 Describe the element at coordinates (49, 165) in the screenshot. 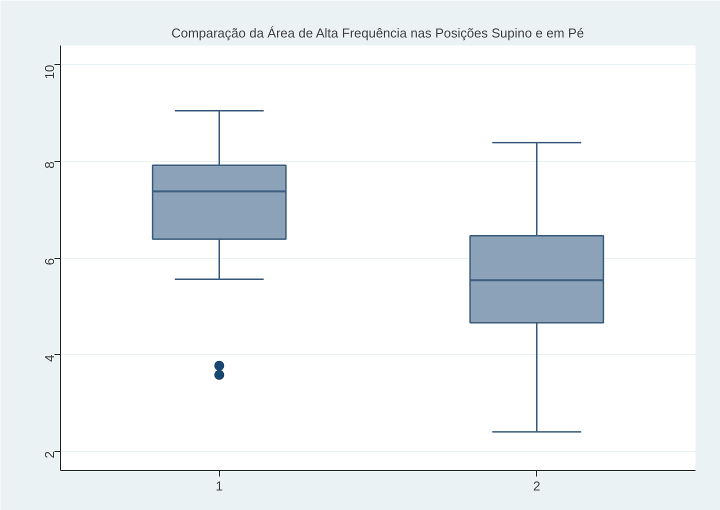

I see `y-tick-label: 8` at that location.